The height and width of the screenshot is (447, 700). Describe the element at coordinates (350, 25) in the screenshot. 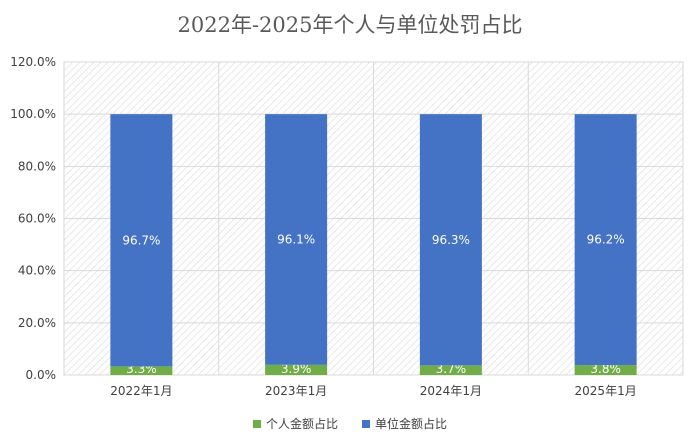

I see `chart-title: 2022年-2025年个人与单位处罚占比` at that location.